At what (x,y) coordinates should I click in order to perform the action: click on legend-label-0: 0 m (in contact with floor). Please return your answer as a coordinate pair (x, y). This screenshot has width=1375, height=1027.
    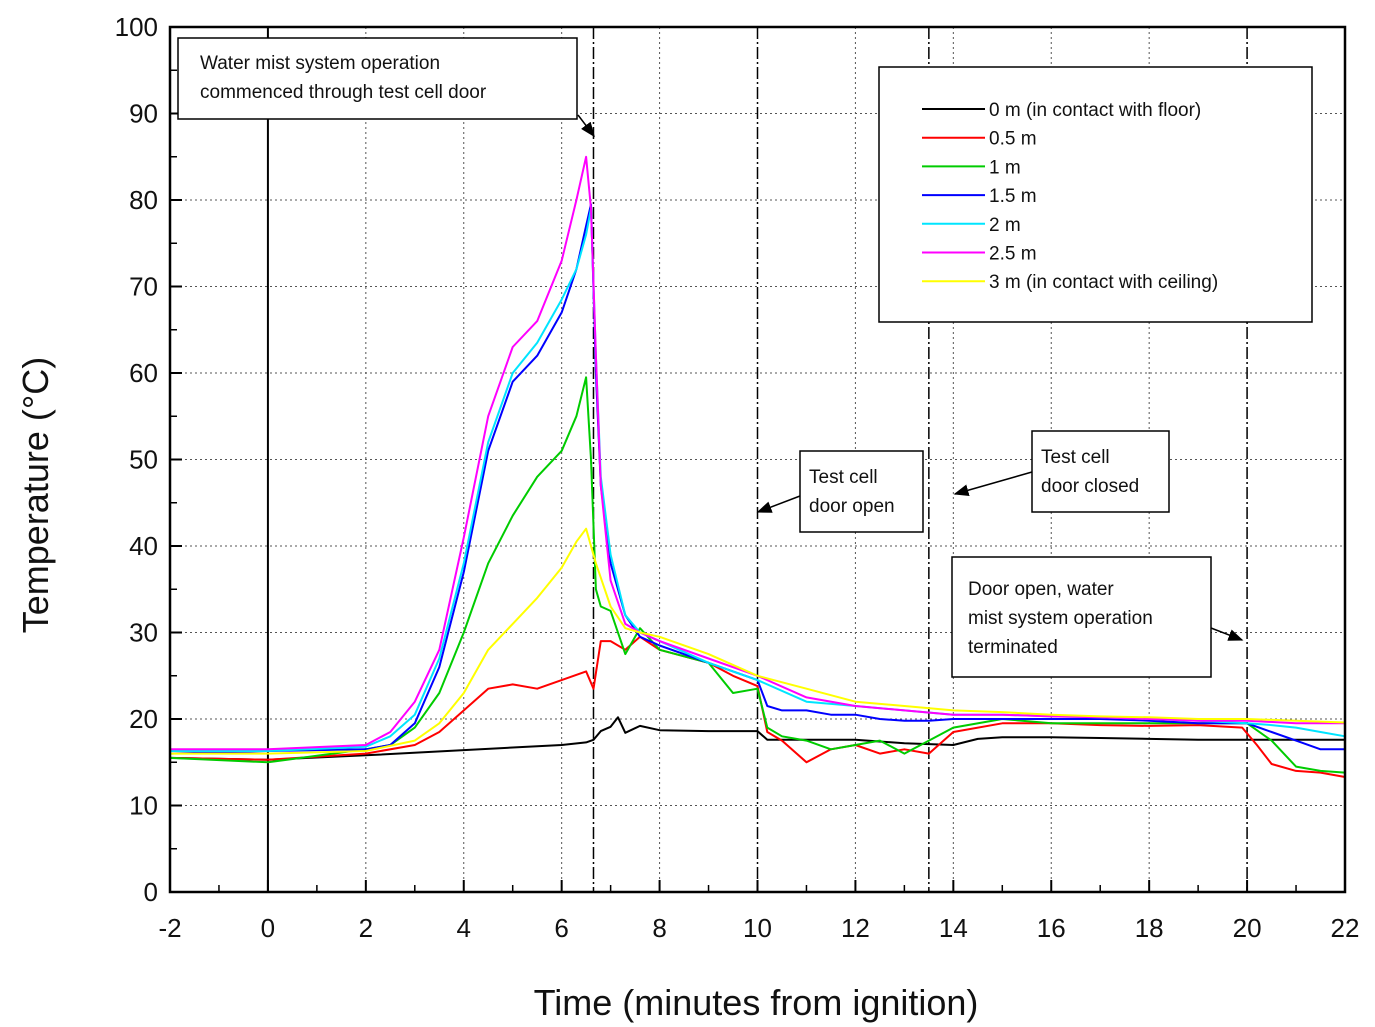
    Looking at the image, I should click on (1095, 110).